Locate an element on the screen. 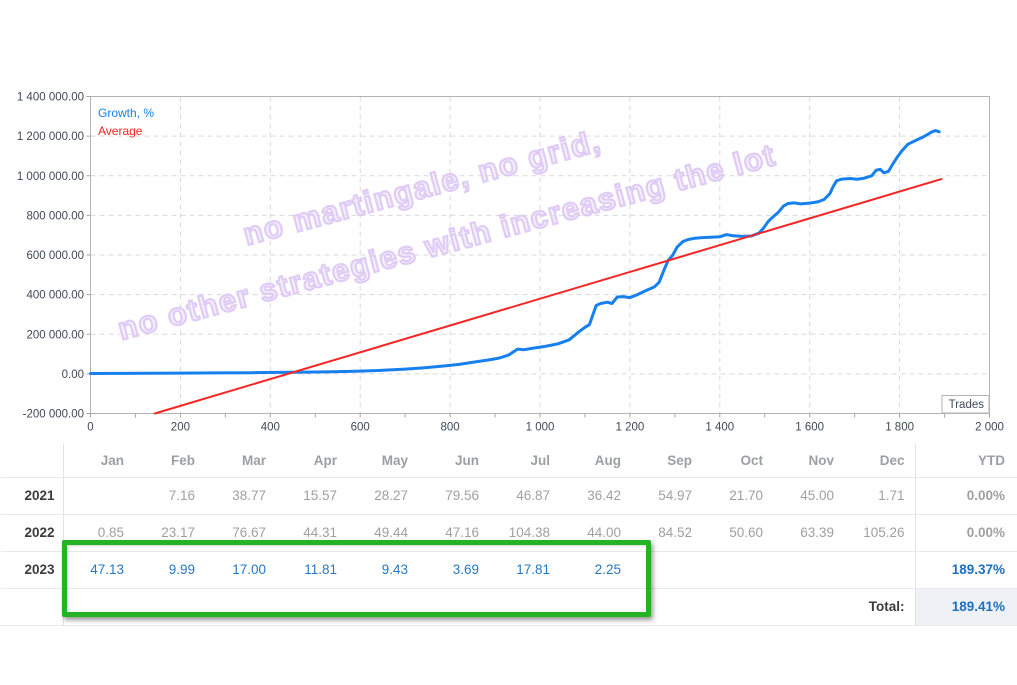 Image resolution: width=1017 pixels, height=685 pixels. monthly-return-cell: 50.60 is located at coordinates (737, 533).